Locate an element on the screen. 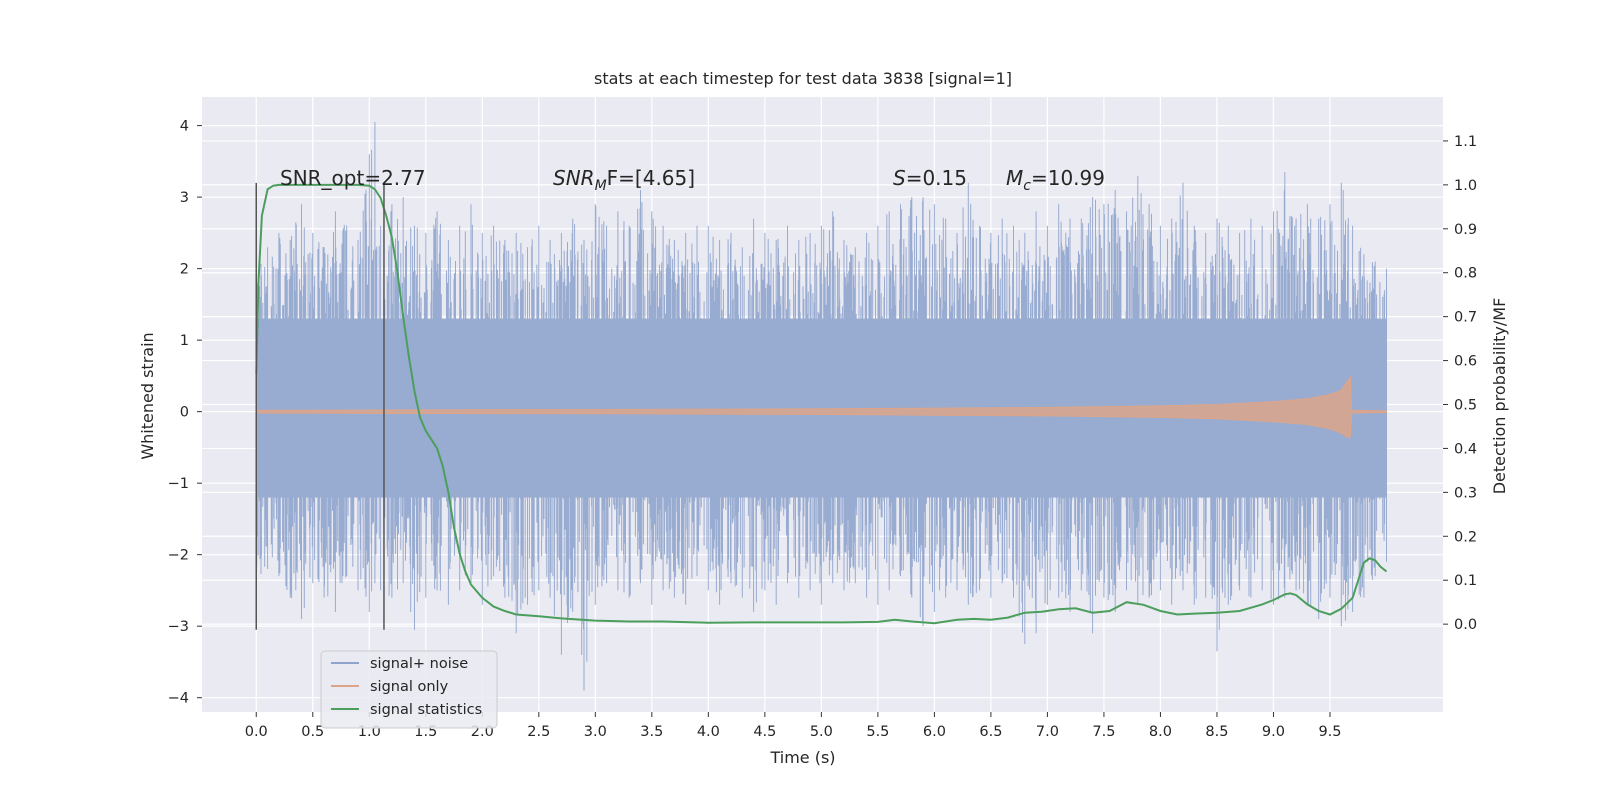  legend-box is located at coordinates (409, 689).